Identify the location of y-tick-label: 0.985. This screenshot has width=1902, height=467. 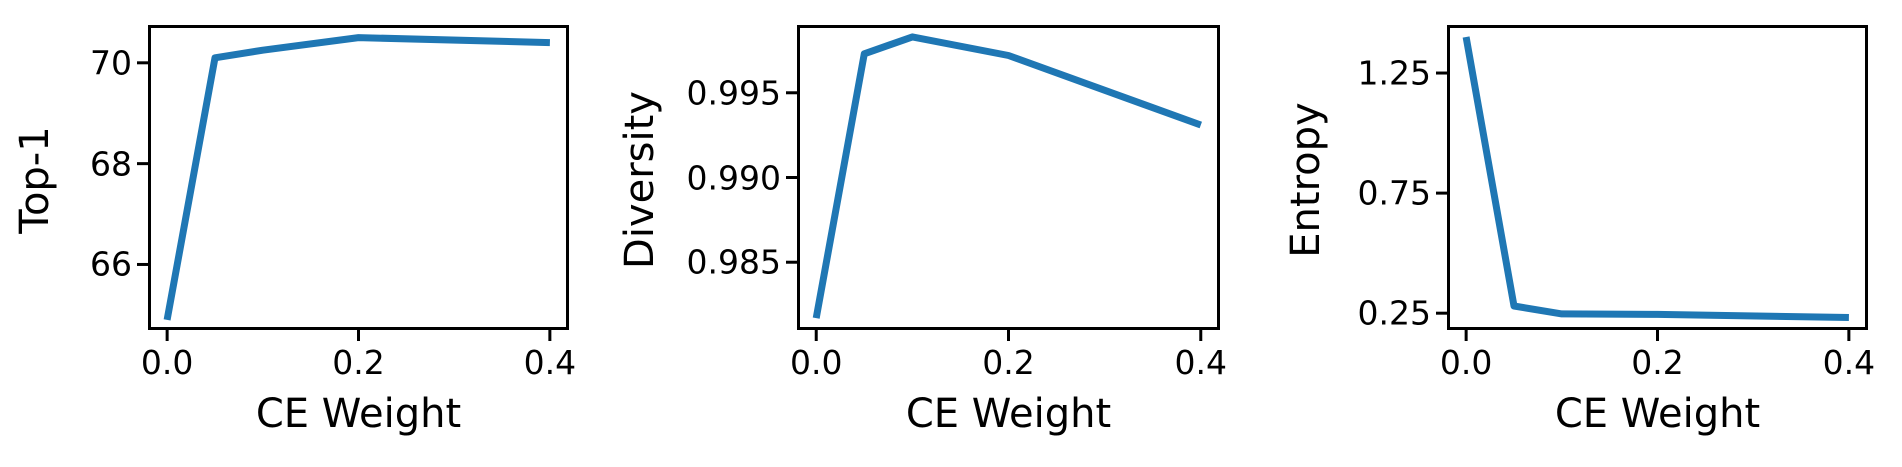
(733, 262).